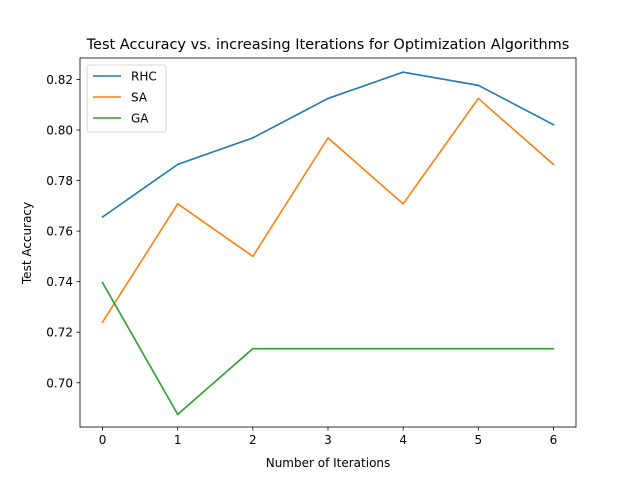 The image size is (640, 480). What do you see at coordinates (478, 440) in the screenshot?
I see `x-tick-label: 5` at bounding box center [478, 440].